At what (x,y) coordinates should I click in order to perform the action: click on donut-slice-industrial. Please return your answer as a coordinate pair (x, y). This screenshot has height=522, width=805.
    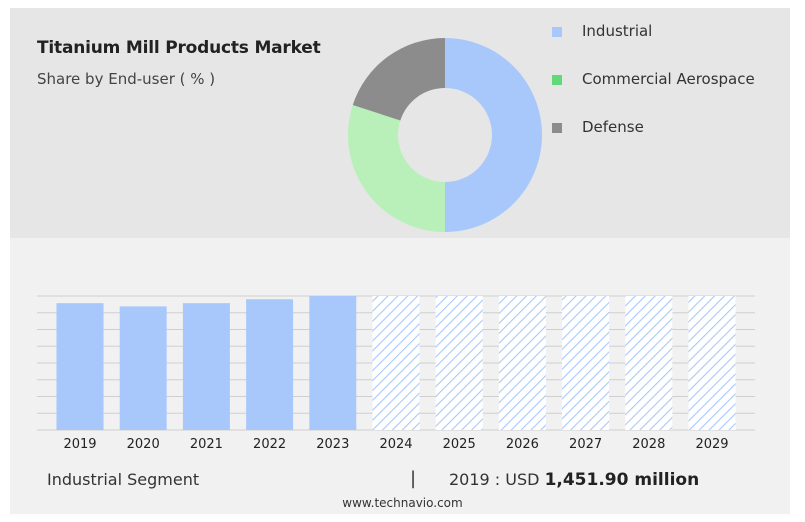
    Looking at the image, I should click on (493, 135).